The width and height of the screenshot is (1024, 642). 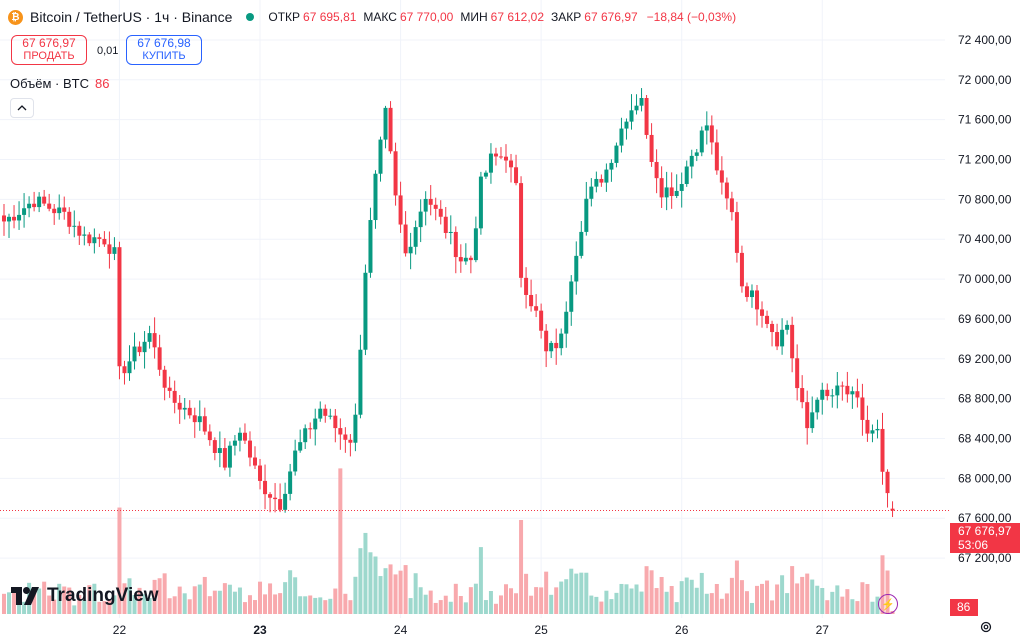 What do you see at coordinates (49, 83) in the screenshot?
I see `volume-indicator-label: Объём · BTC` at bounding box center [49, 83].